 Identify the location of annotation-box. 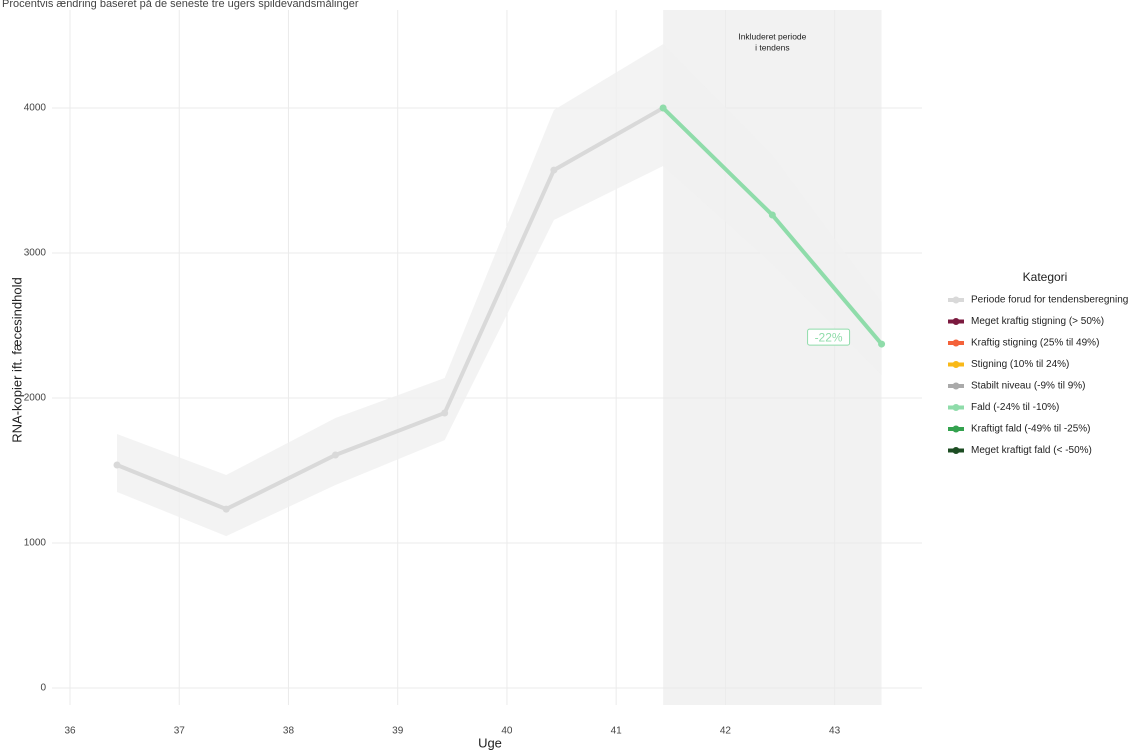
(829, 337).